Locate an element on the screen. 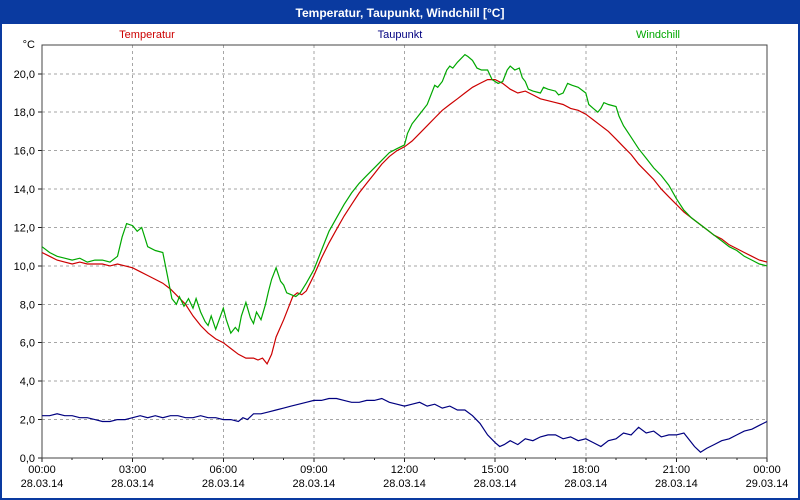  y-axis-label: 12,0 is located at coordinates (24, 229).